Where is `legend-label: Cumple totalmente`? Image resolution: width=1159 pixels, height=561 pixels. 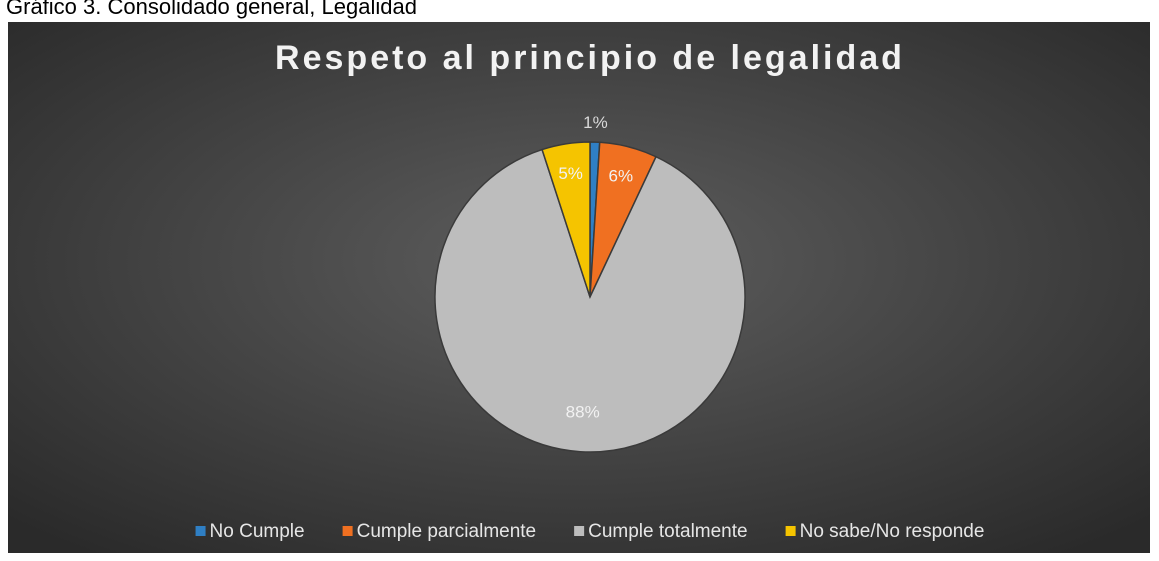 legend-label: Cumple totalmente is located at coordinates (667, 531).